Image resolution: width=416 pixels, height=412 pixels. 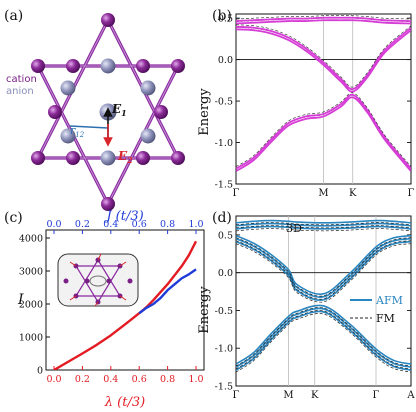 I want to click on inset, so click(x=98, y=280).